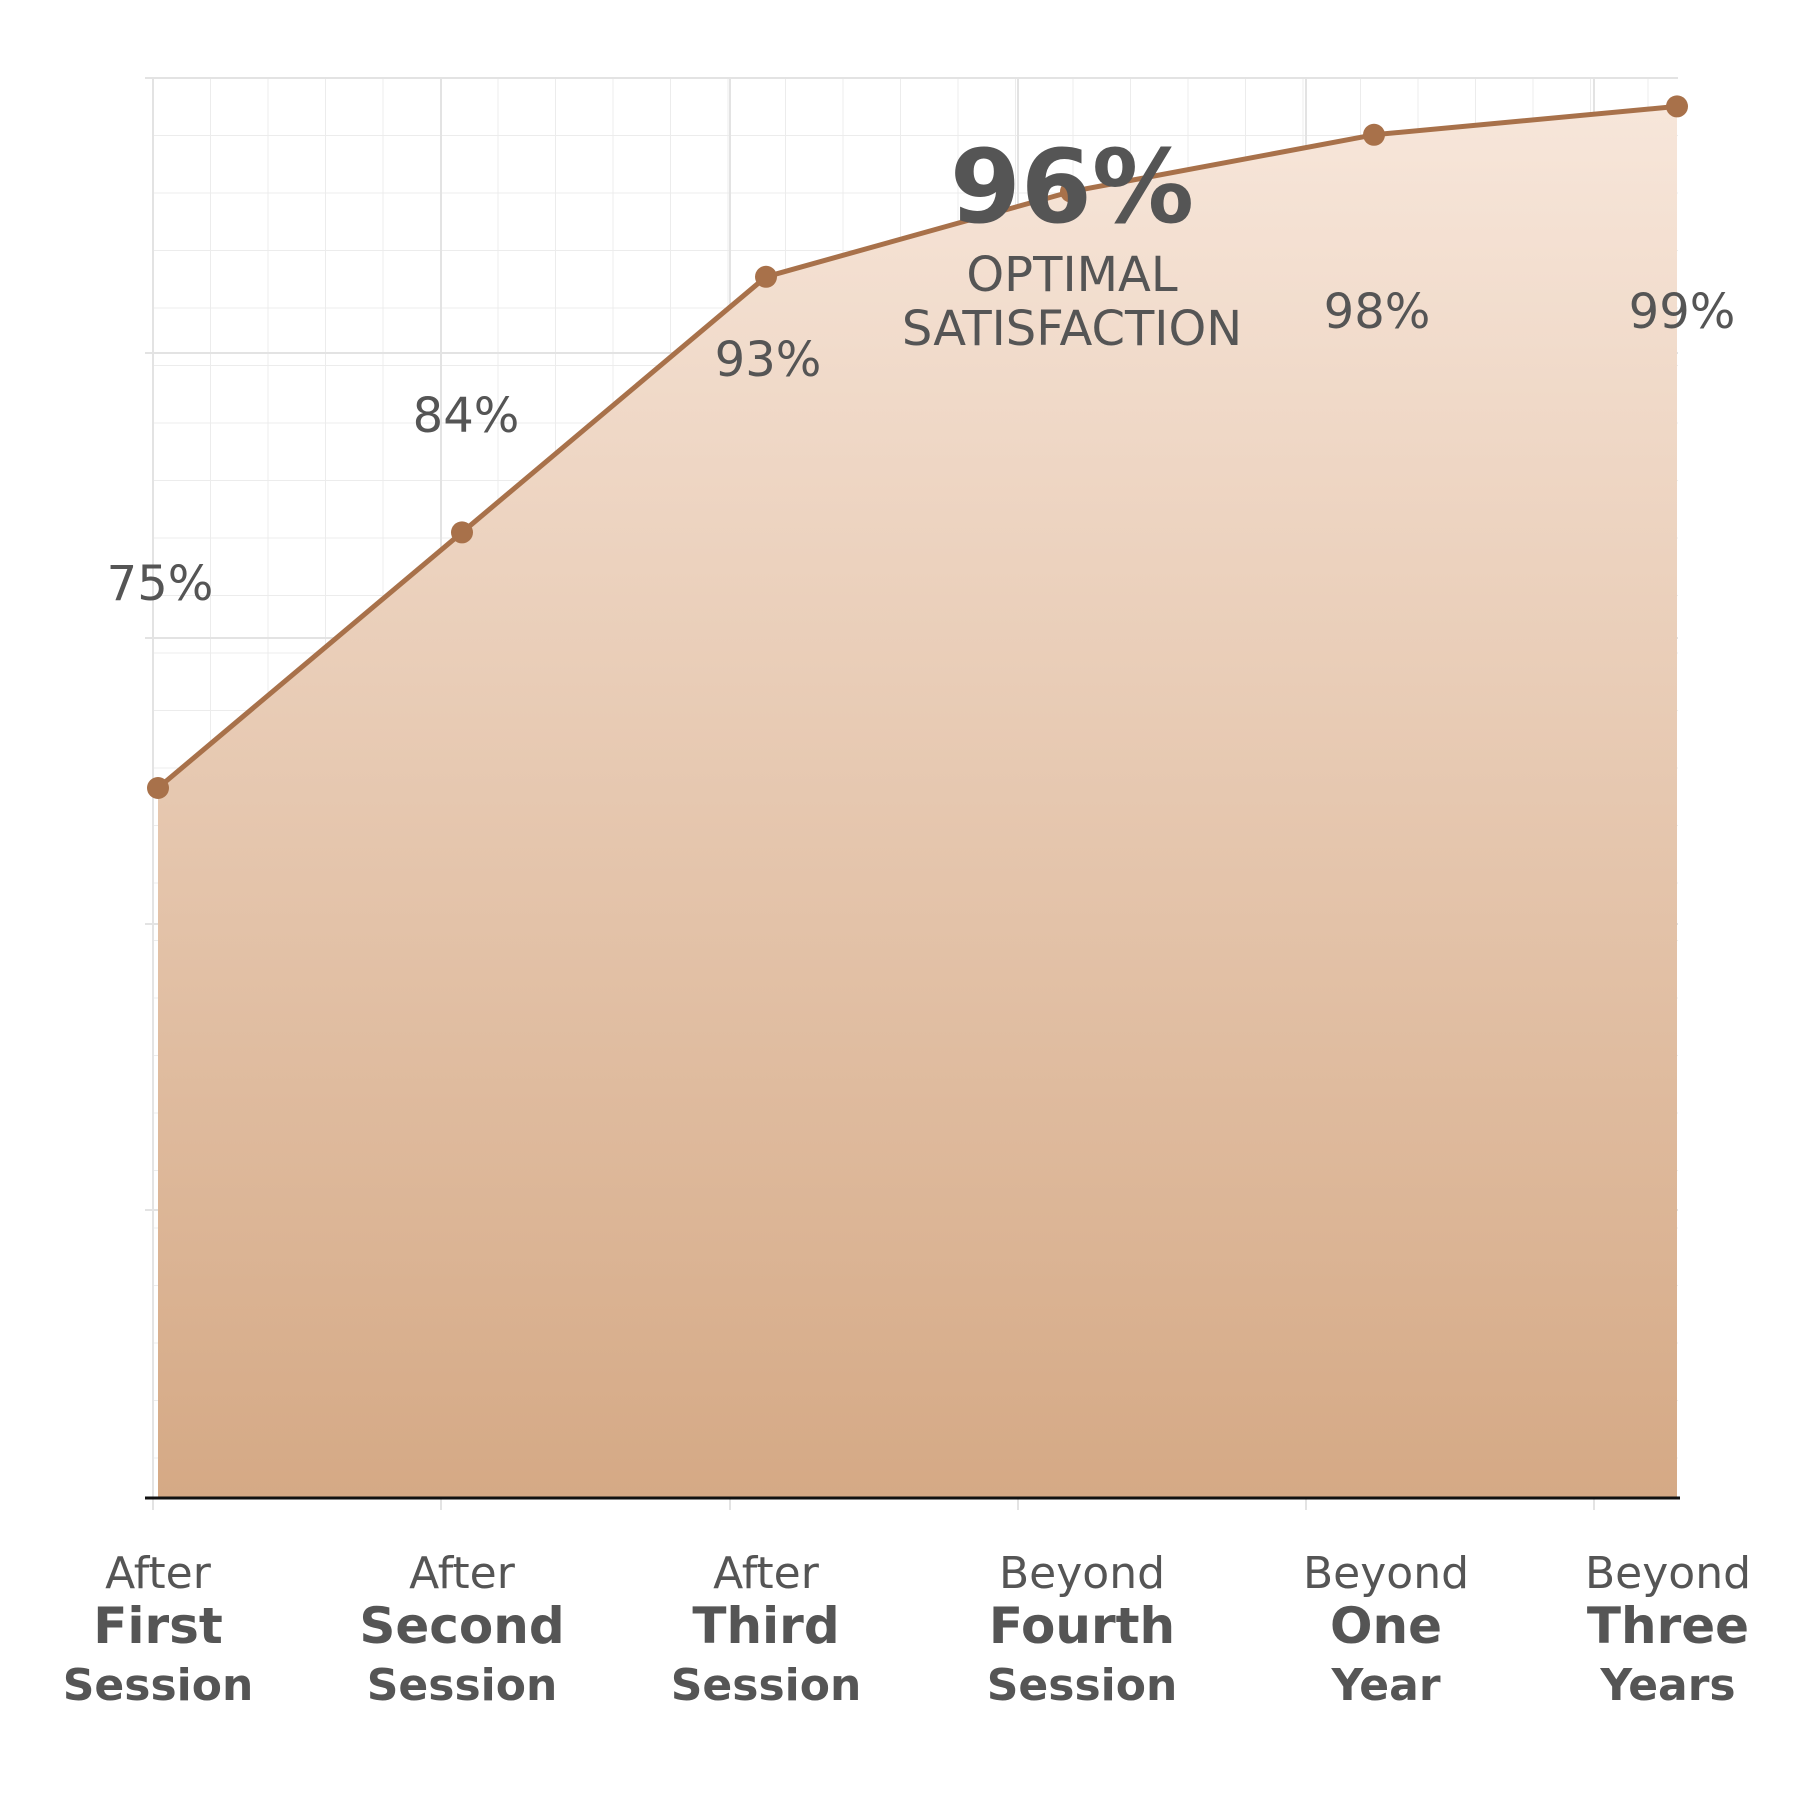 The width and height of the screenshot is (1800, 1805). What do you see at coordinates (1667, 1685) in the screenshot?
I see `category-sub: Years` at bounding box center [1667, 1685].